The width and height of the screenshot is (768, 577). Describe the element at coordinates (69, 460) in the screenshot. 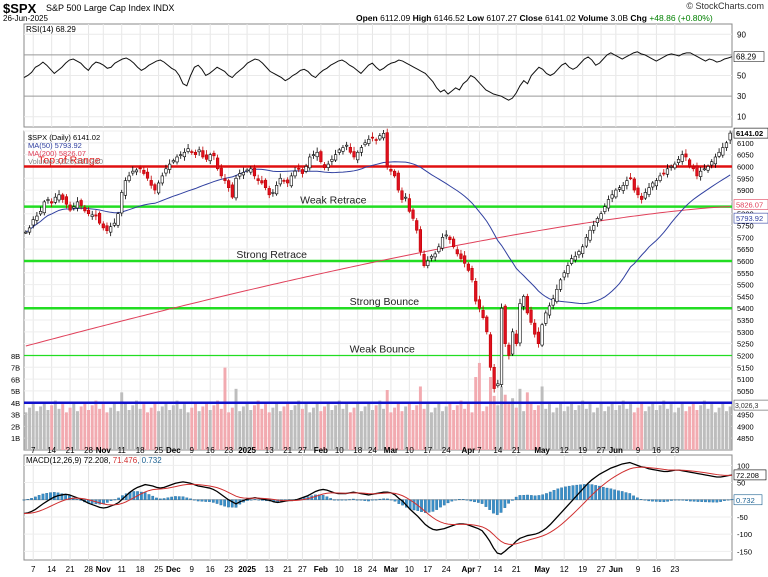

I see `macd-legend-main: MACD(12,26,9) 72.208,` at that location.